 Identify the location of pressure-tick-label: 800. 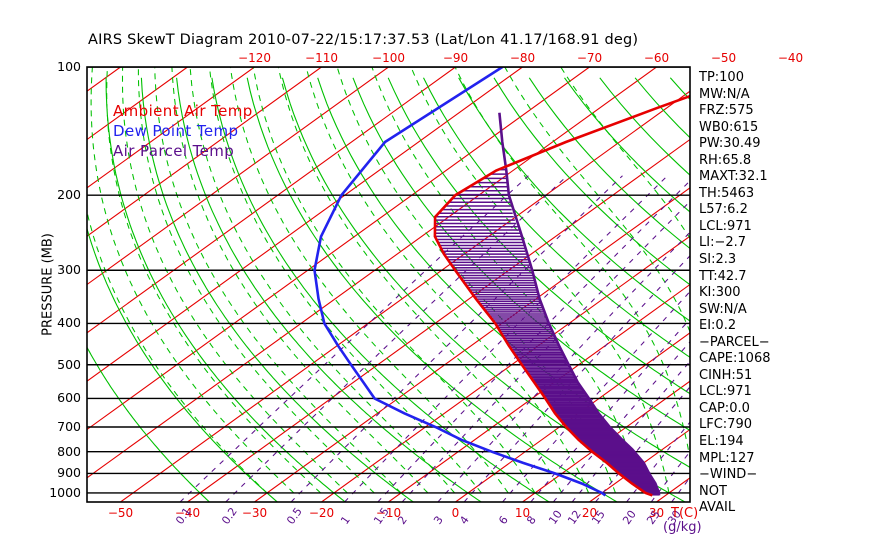
(69, 451).